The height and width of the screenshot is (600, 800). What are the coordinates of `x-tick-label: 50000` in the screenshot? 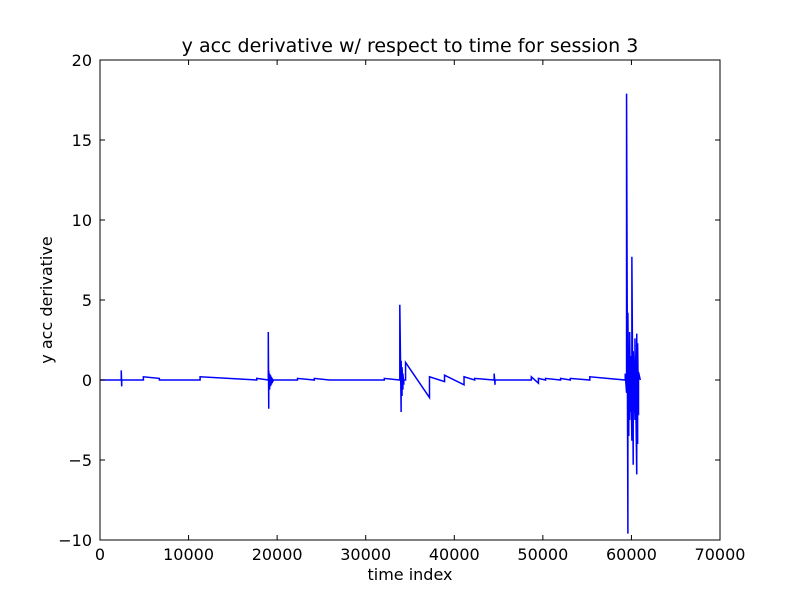 It's located at (542, 554).